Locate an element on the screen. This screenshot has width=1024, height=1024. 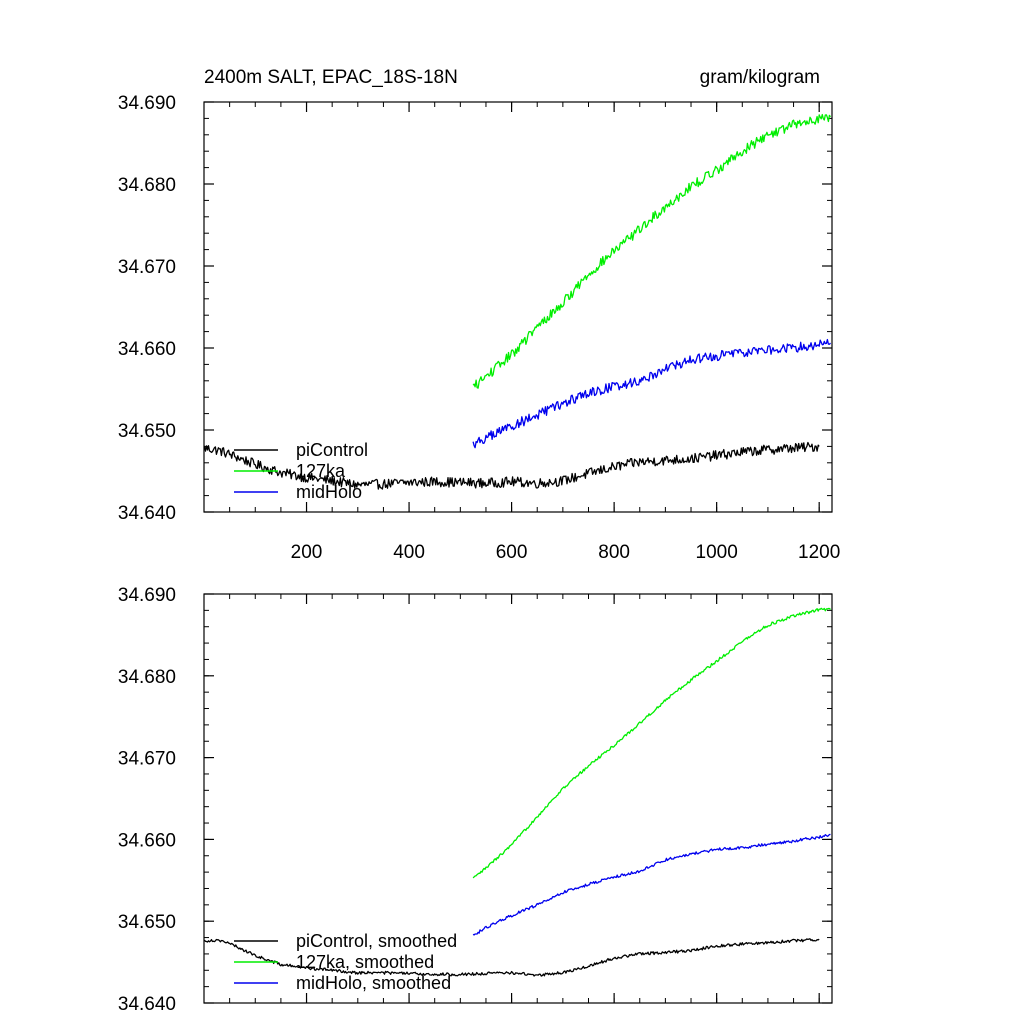
legend-label: 127ka is located at coordinates (321, 471).